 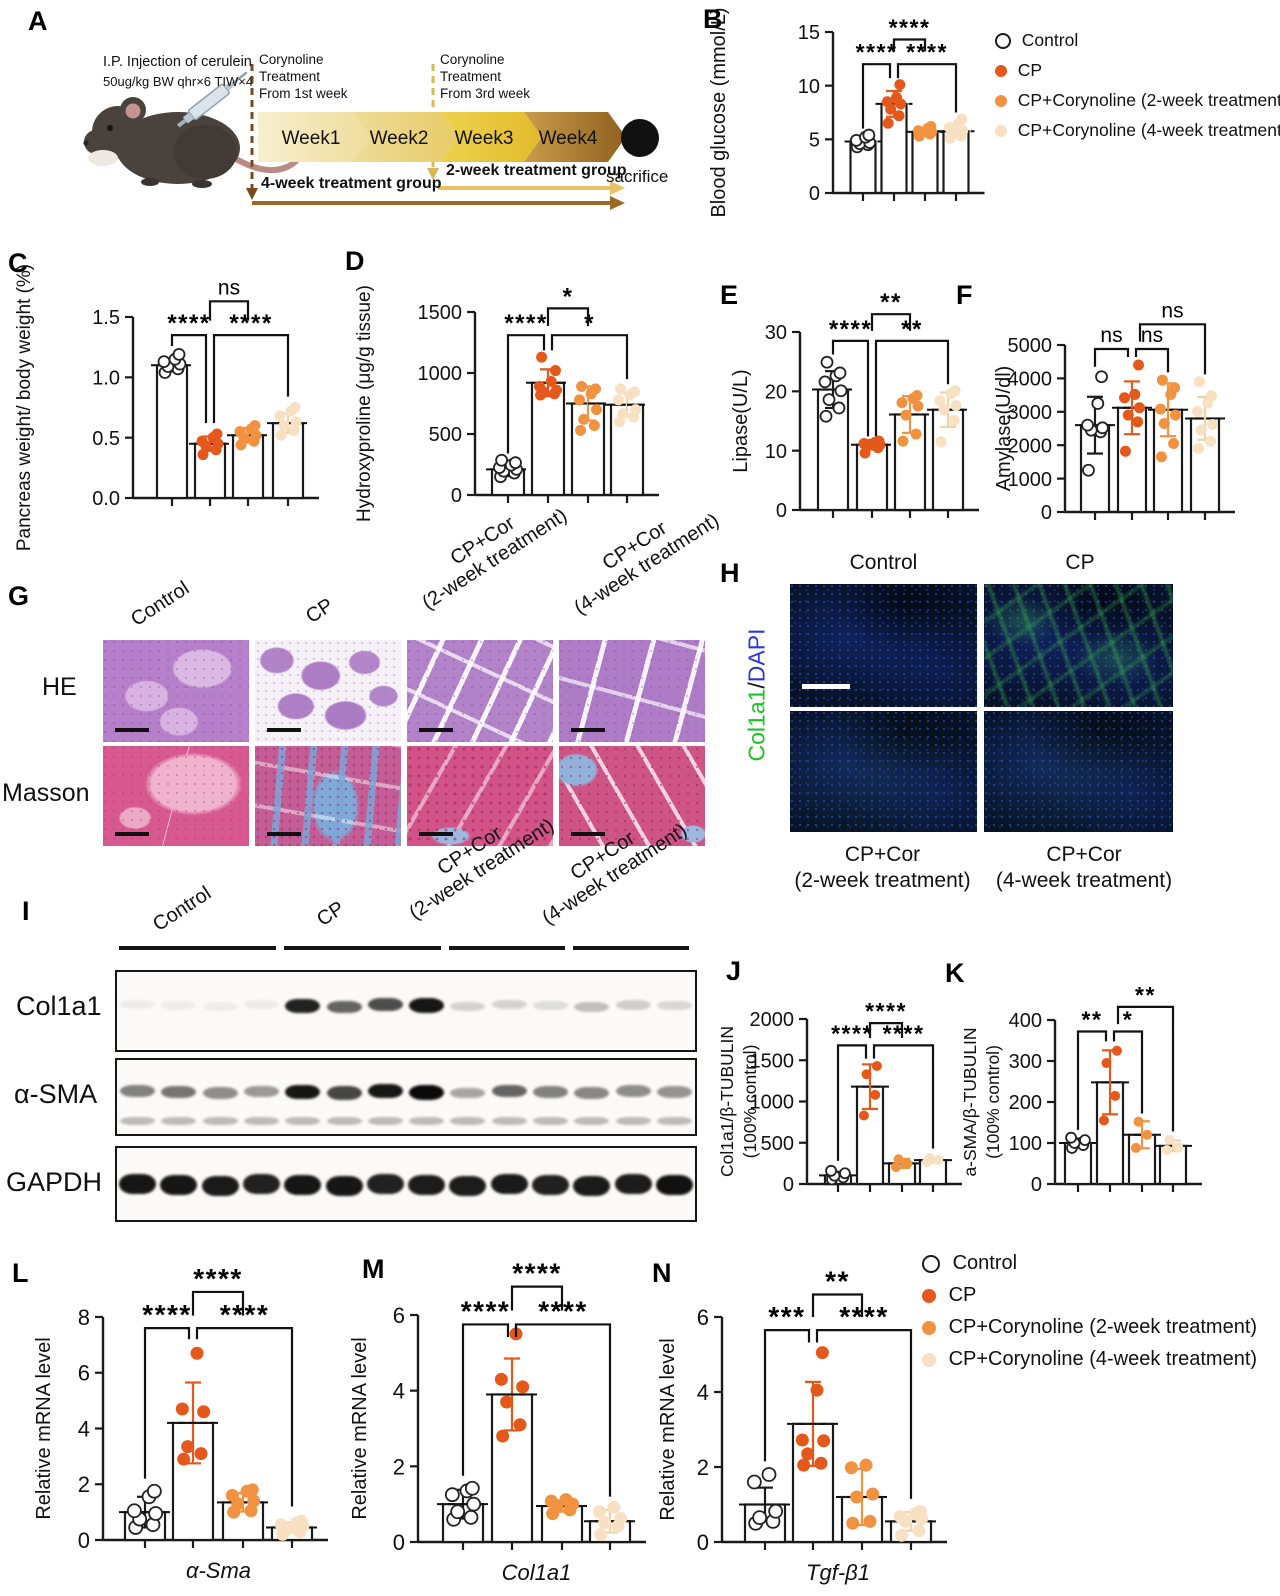 I want to click on h-stain-label: Col1a1/DAPI, so click(x=756, y=695).